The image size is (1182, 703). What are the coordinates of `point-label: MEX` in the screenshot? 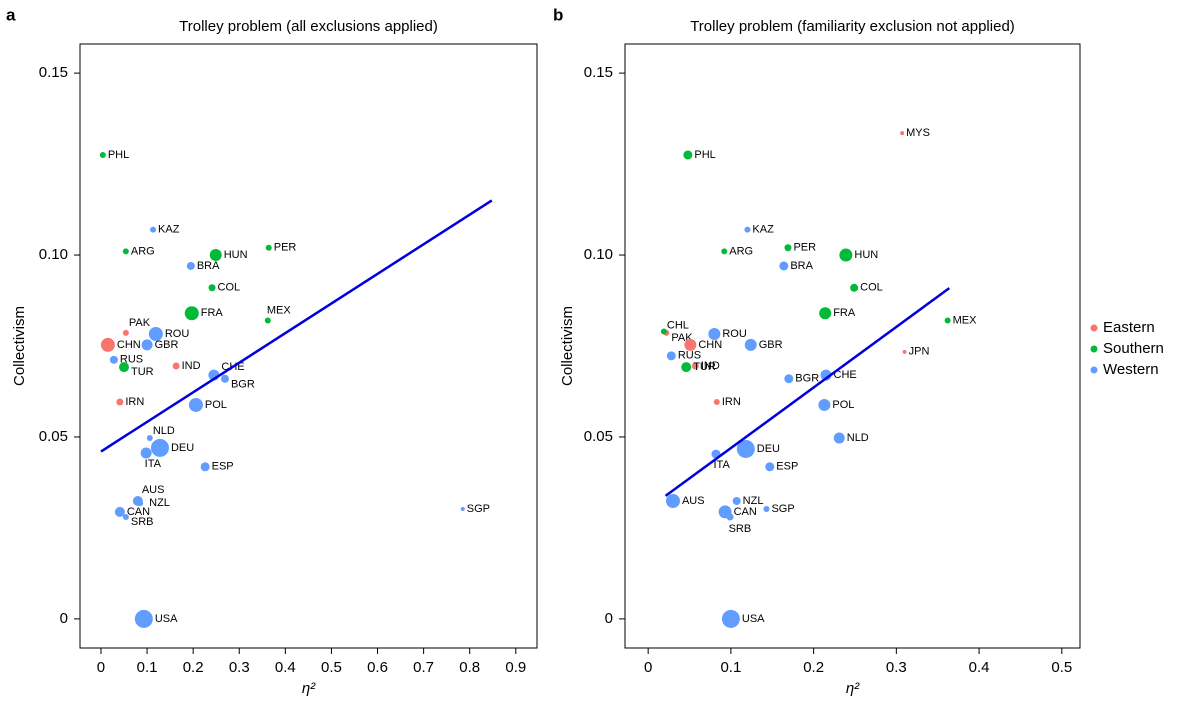 It's located at (279, 310).